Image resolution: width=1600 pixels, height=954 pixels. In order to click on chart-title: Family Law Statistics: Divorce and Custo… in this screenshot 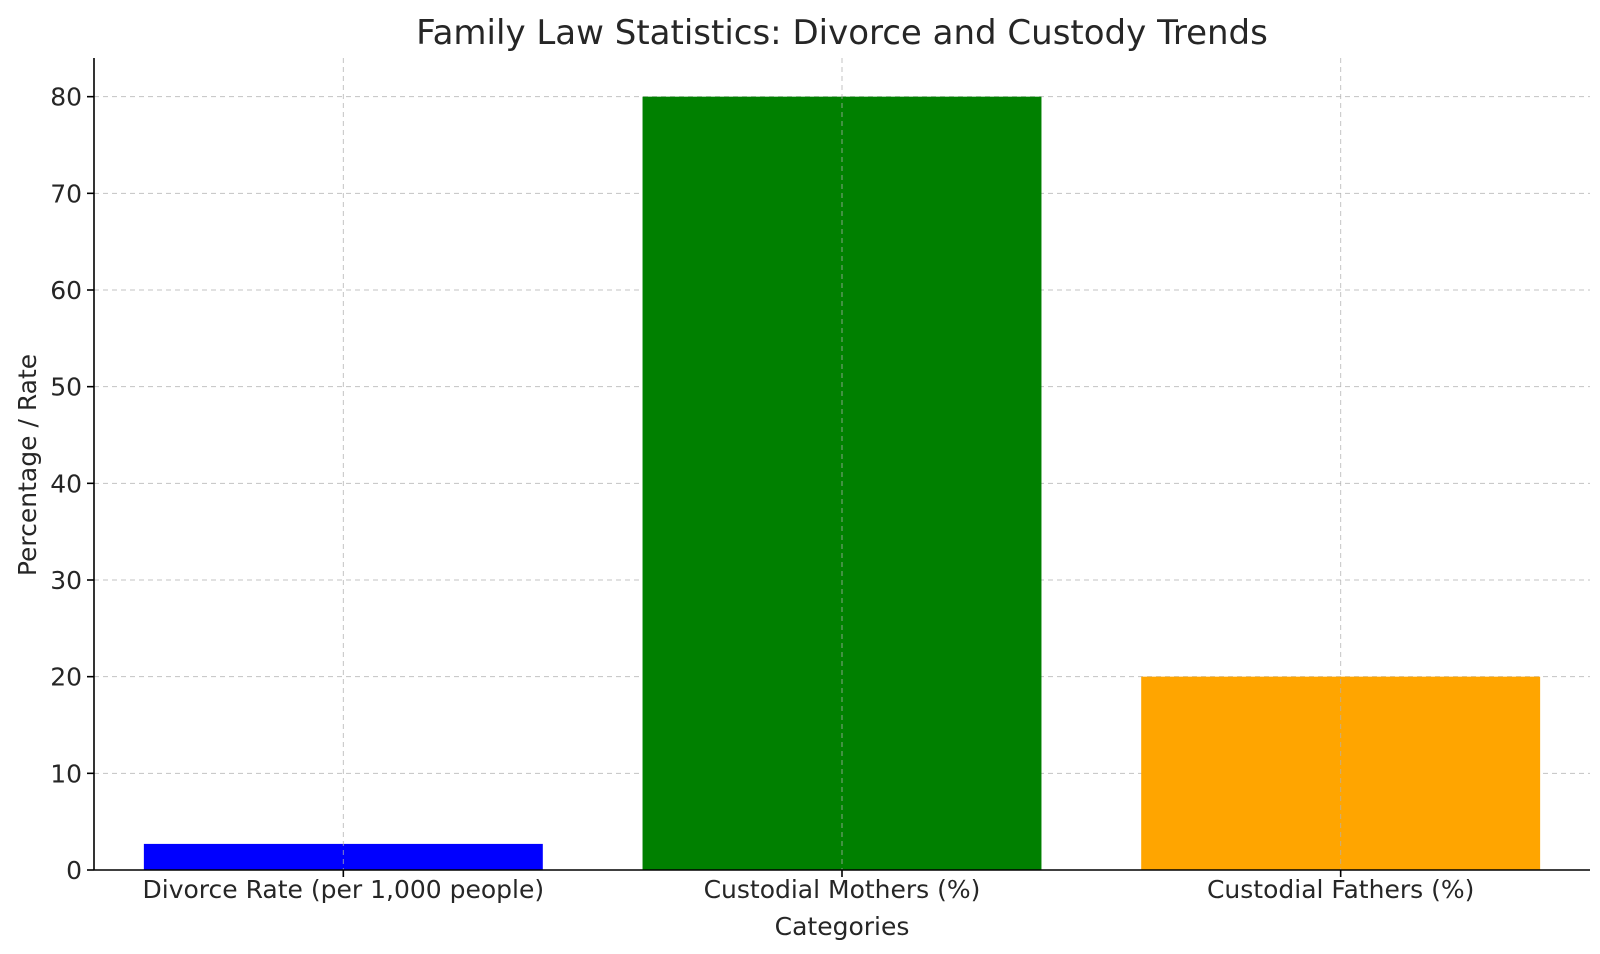, I will do `click(842, 33)`.